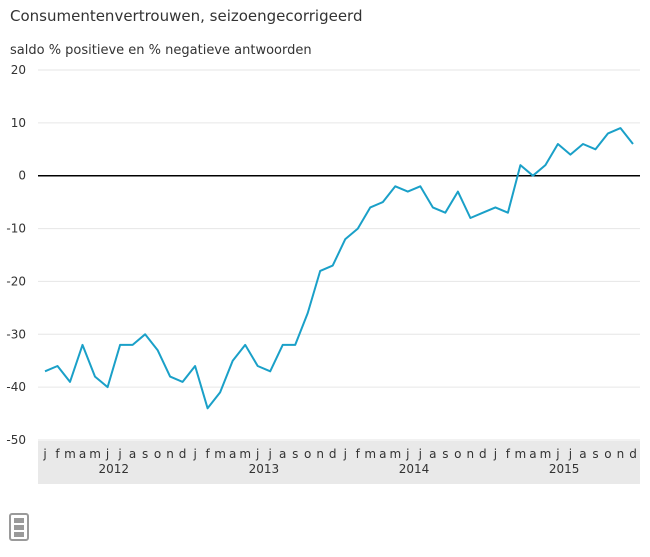 Image resolution: width=650 pixels, height=557 pixels. What do you see at coordinates (18, 123) in the screenshot?
I see `y-tick-label: 10` at bounding box center [18, 123].